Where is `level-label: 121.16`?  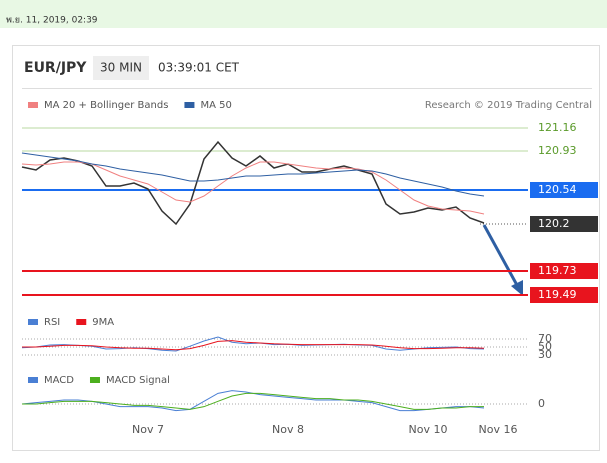 level-label: 121.16 is located at coordinates (557, 127).